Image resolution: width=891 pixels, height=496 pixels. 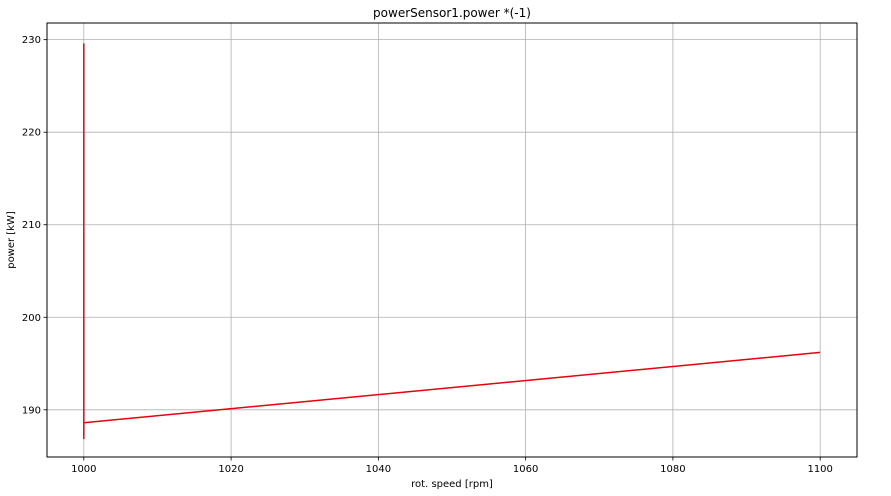 What do you see at coordinates (230, 469) in the screenshot?
I see `x-tick-label: 1020` at bounding box center [230, 469].